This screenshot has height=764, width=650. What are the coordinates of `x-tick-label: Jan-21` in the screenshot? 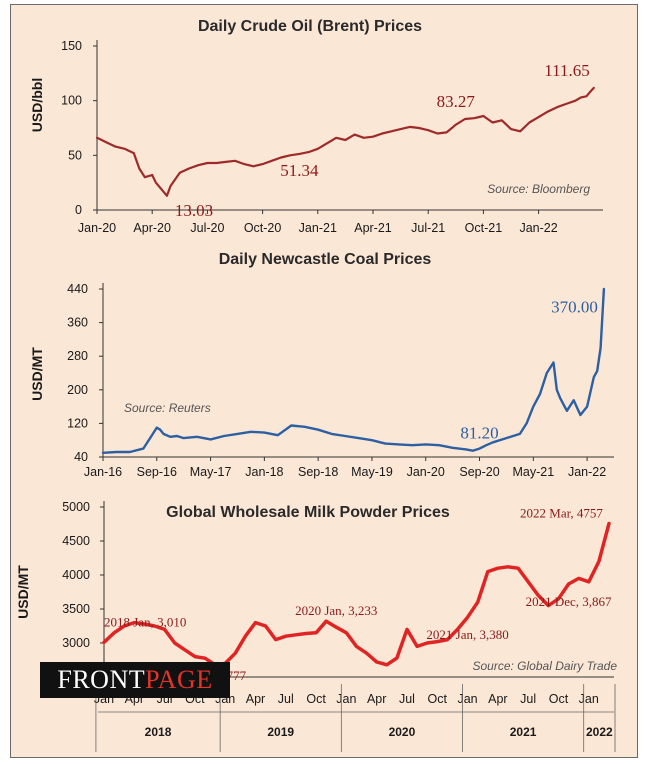 It's located at (318, 228).